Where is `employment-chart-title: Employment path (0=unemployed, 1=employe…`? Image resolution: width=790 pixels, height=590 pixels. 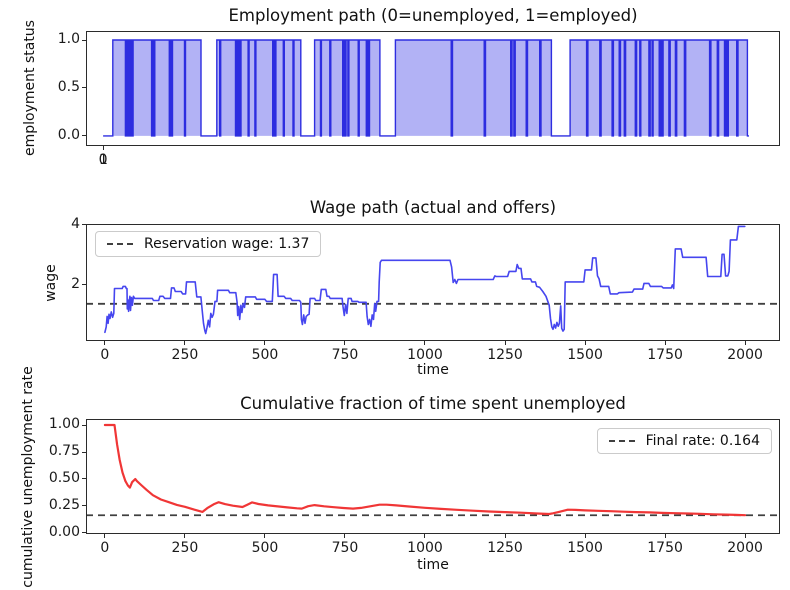
employment-chart-title: Employment path (0=unemployed, 1=employe… is located at coordinates (433, 15).